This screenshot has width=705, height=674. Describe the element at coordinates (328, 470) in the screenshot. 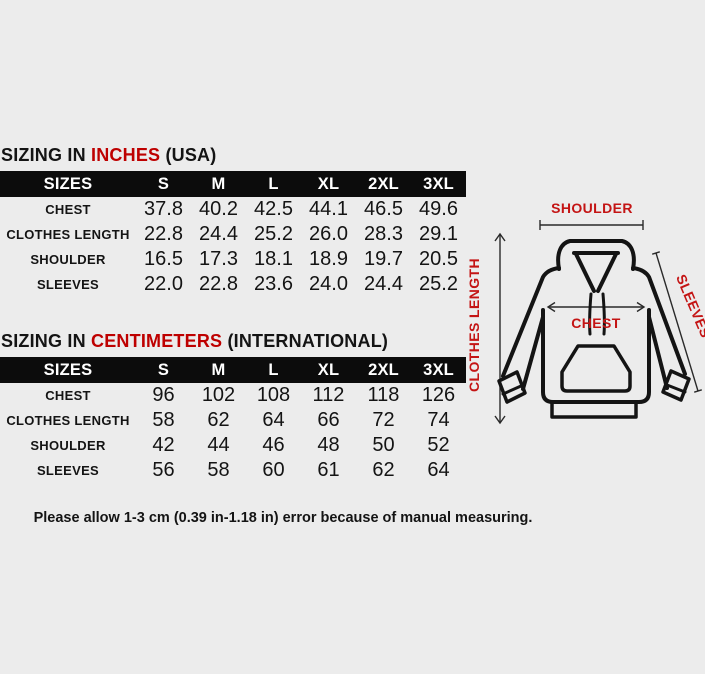

I see `size-value: 61` at that location.